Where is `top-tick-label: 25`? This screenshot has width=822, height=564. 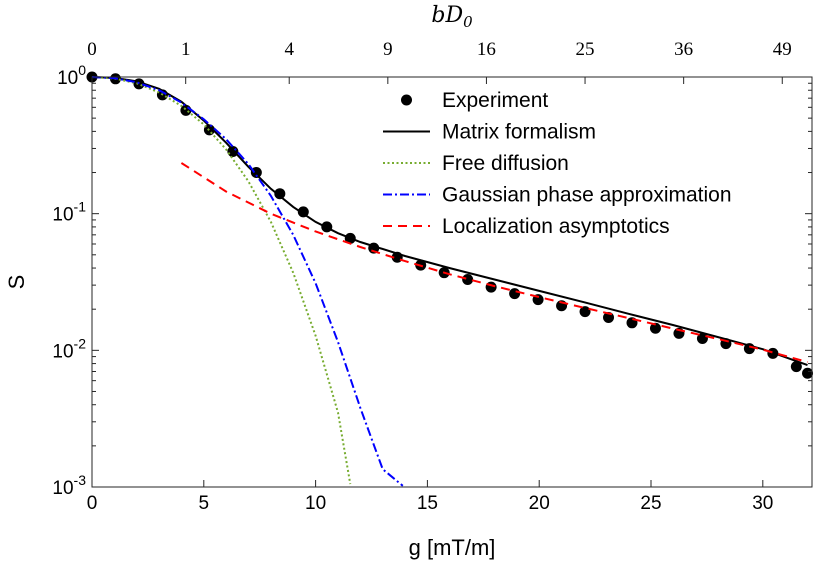
top-tick-label: 25 is located at coordinates (585, 49).